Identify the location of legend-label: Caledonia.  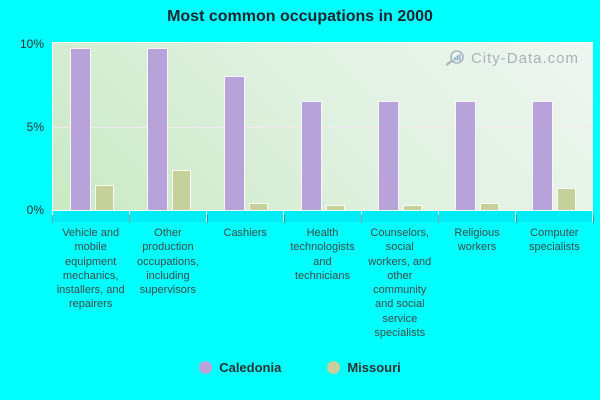
(250, 367).